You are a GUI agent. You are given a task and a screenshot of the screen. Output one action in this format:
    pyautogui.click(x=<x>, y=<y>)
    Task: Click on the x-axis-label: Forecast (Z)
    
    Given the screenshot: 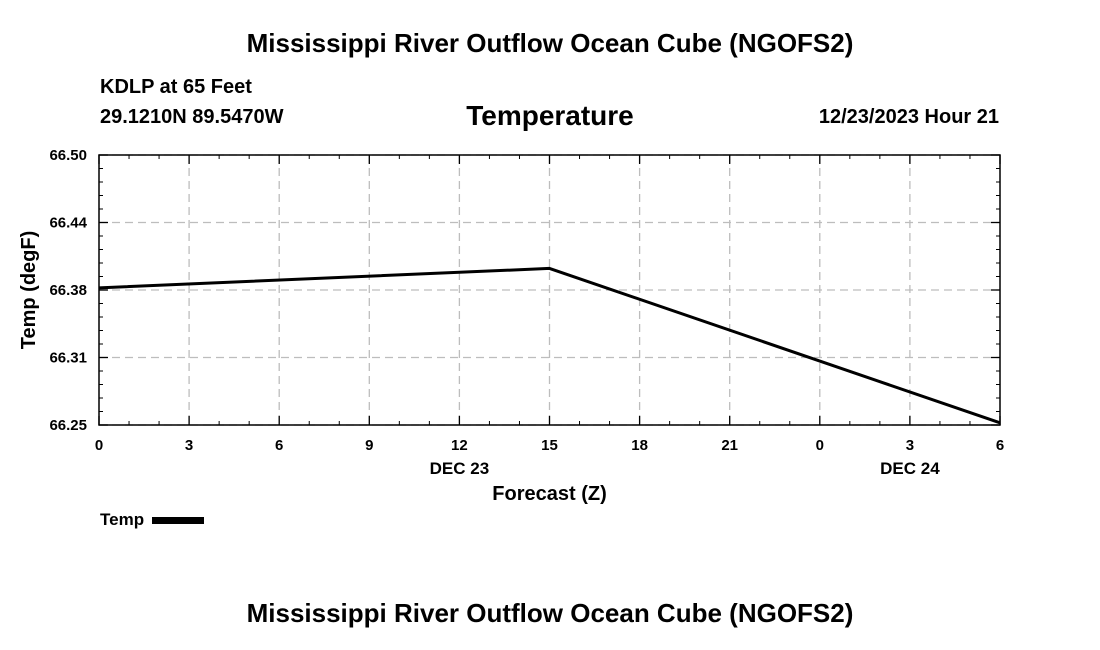 What is the action you would take?
    pyautogui.click(x=549, y=494)
    